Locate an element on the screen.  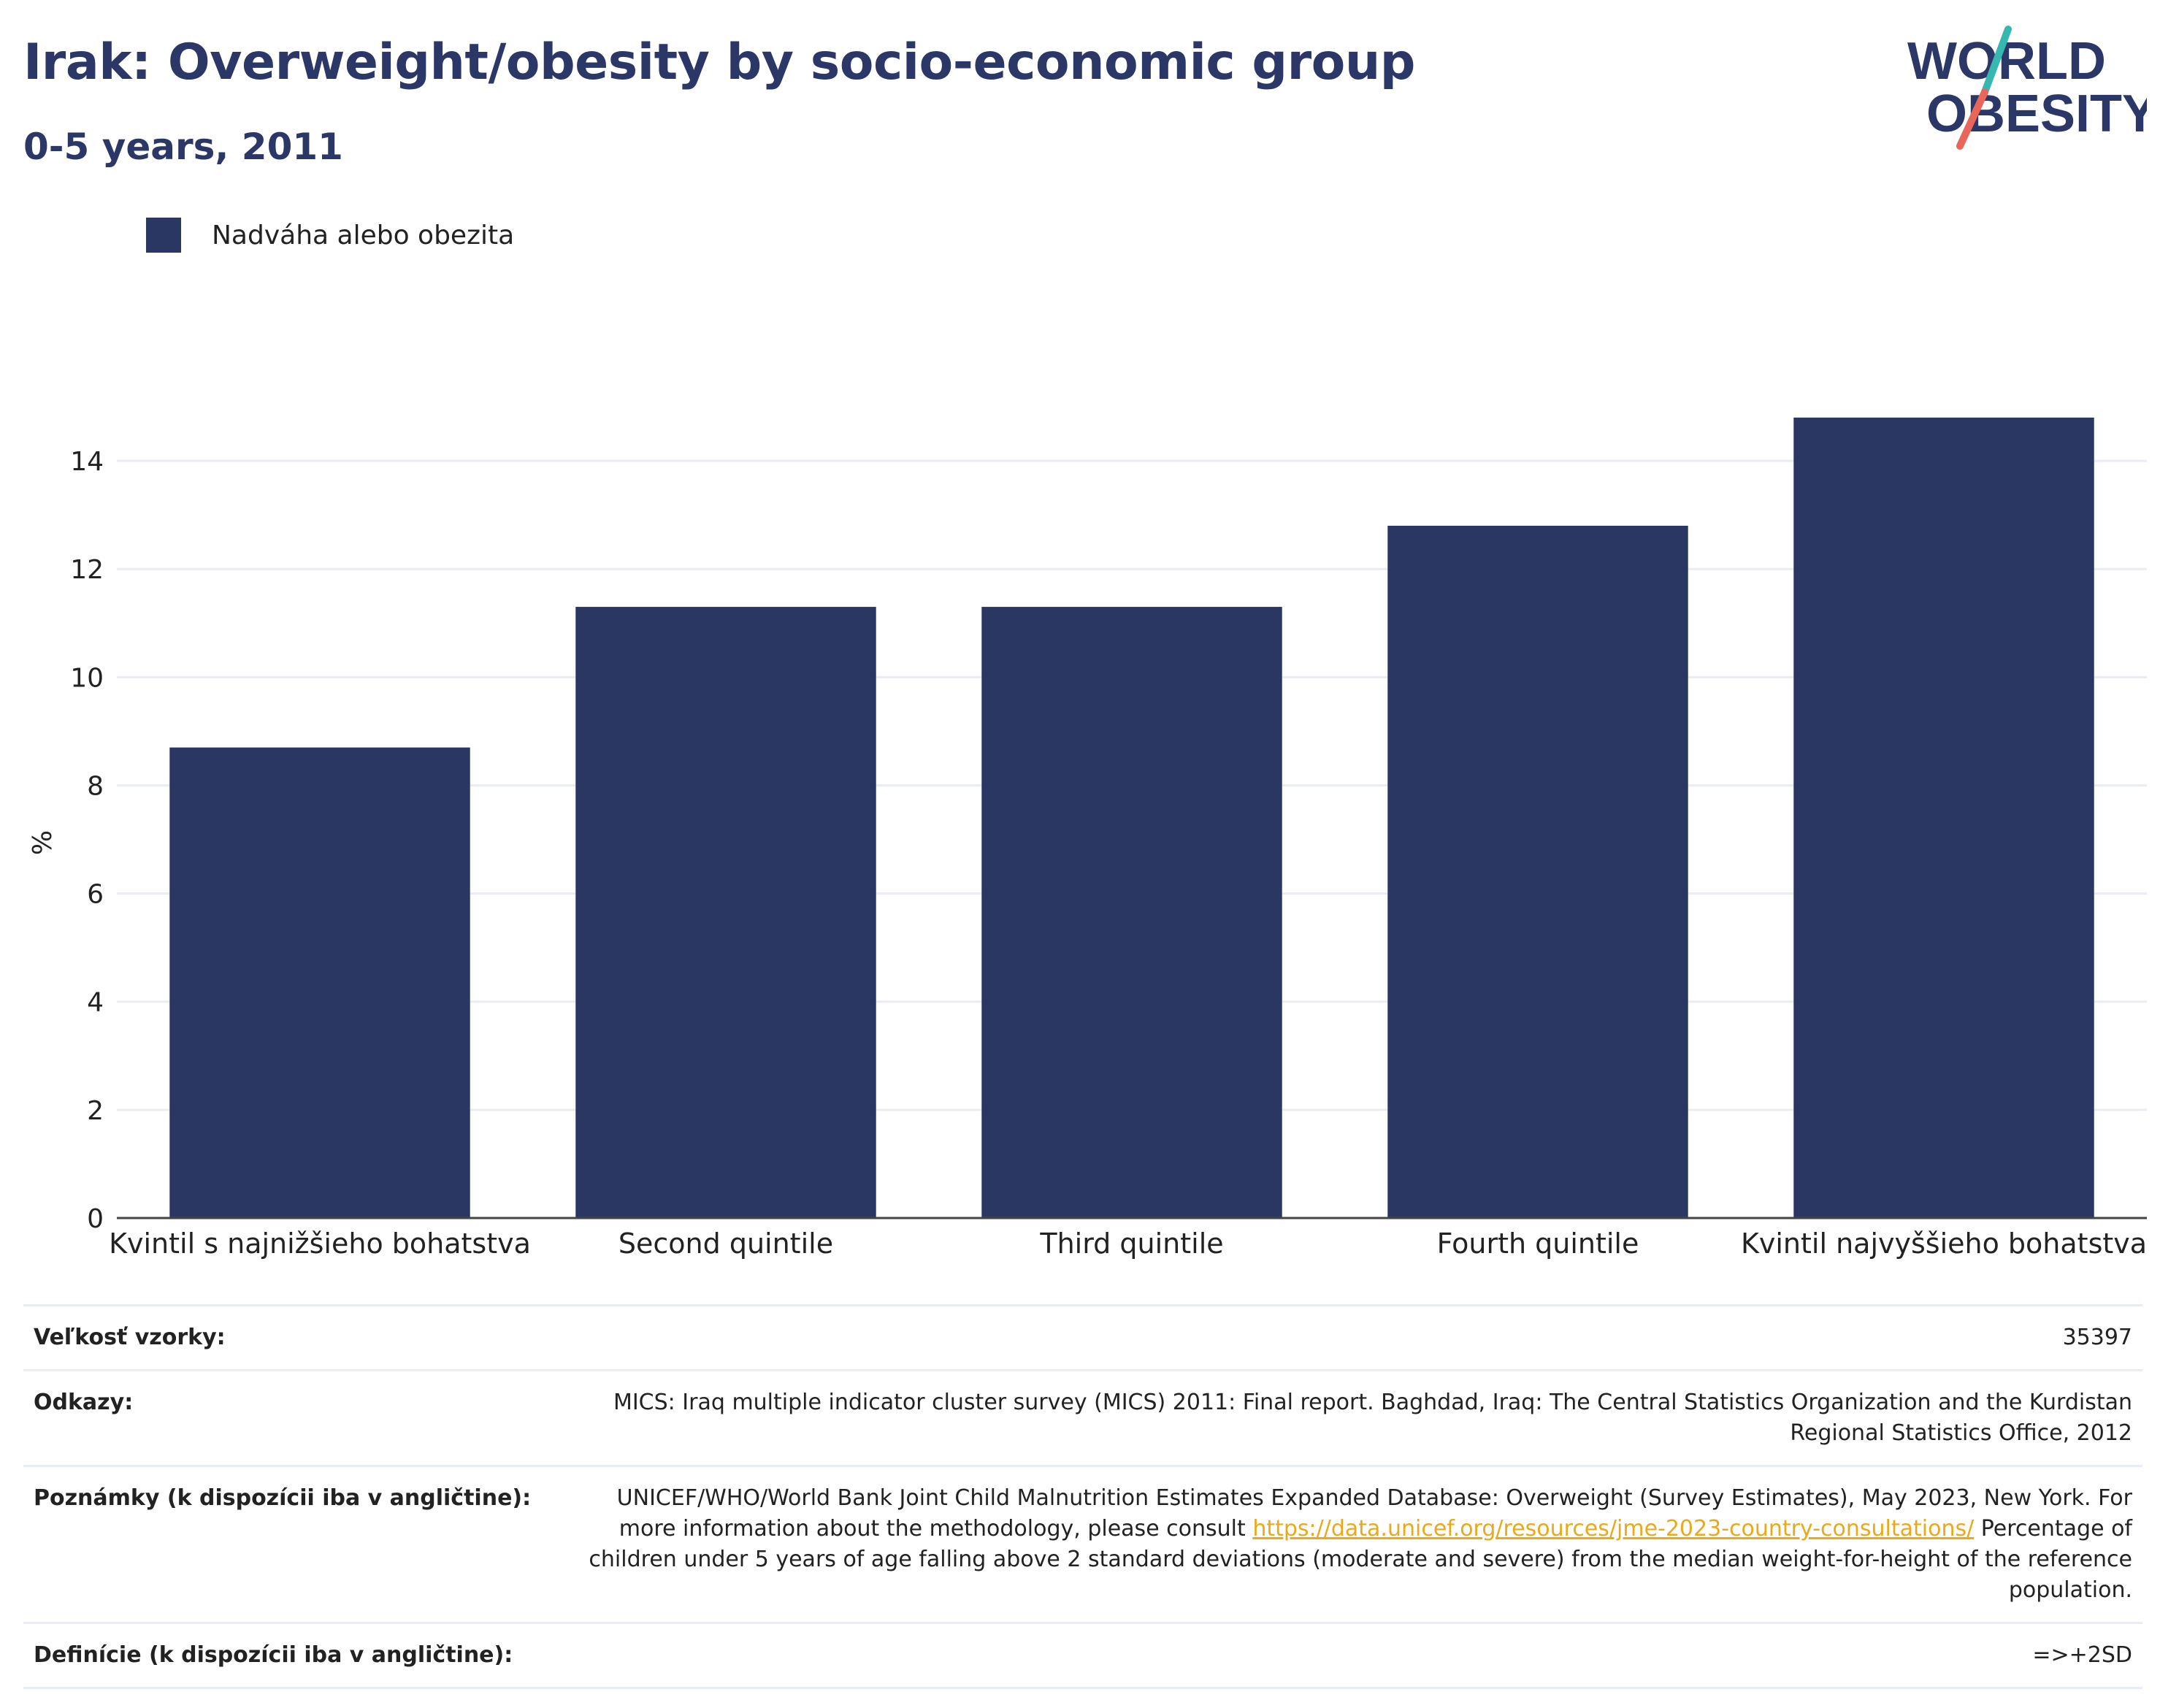
references-label: Odkazy: is located at coordinates (296, 1418).